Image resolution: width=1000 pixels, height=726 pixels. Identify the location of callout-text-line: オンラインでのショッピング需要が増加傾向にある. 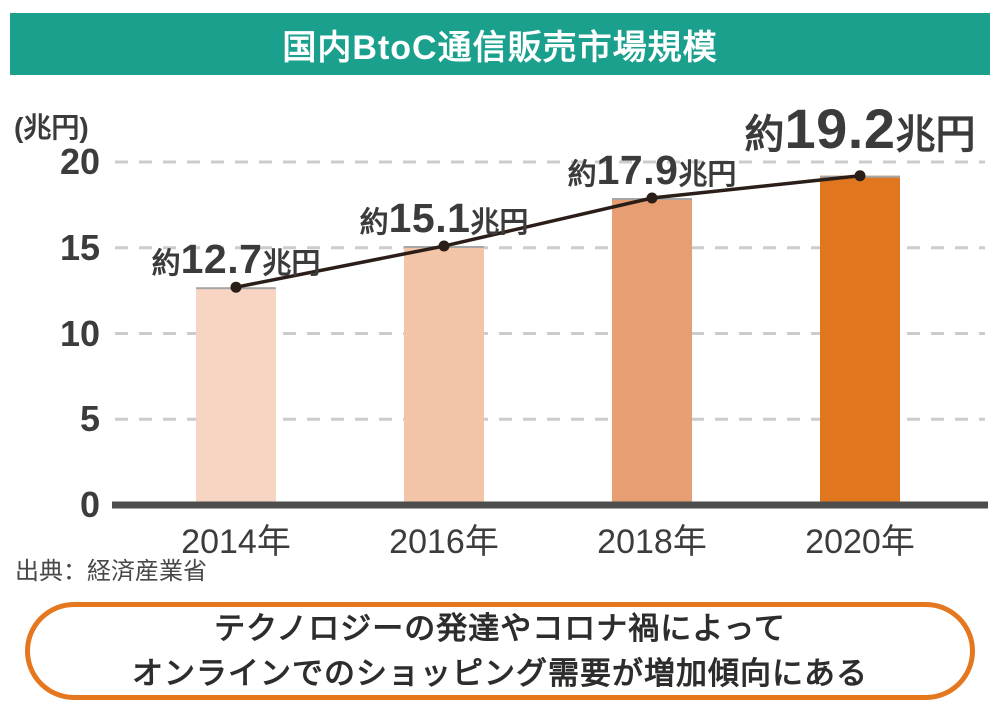
(500, 673).